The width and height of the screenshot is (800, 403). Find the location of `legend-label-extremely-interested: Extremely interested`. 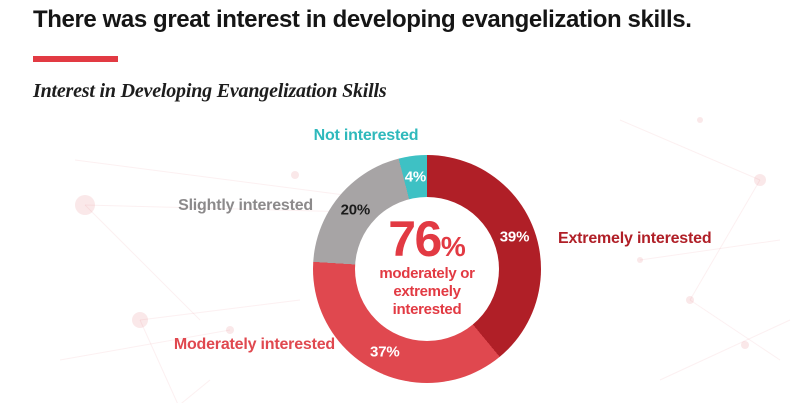

legend-label-extremely-interested: Extremely interested is located at coordinates (635, 238).